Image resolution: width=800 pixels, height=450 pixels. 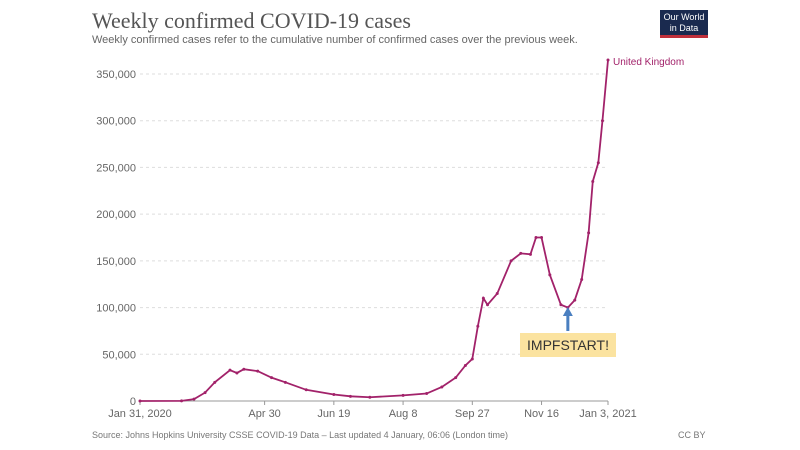 What do you see at coordinates (116, 262) in the screenshot?
I see `y-tick-label: 150,000` at bounding box center [116, 262].